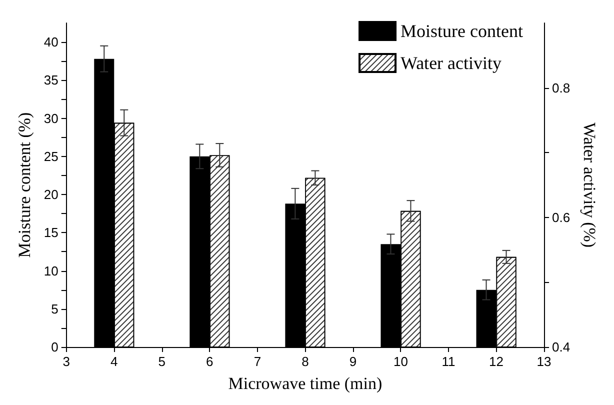  Describe the element at coordinates (51, 194) in the screenshot. I see `y-tick-label: 20` at that location.